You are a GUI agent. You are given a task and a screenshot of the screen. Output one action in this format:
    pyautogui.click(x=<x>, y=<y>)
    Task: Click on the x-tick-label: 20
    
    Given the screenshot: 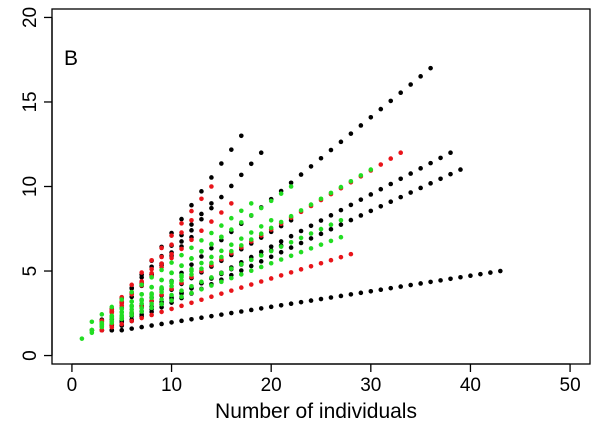 What is the action you would take?
    pyautogui.click(x=271, y=385)
    